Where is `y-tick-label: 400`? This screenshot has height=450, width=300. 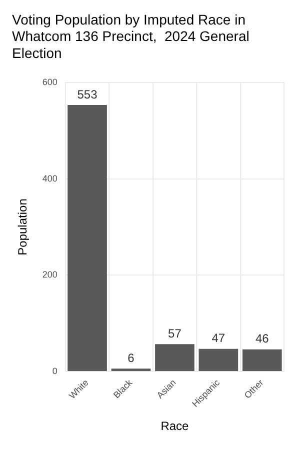
y-tick-label: 400 is located at coordinates (50, 178).